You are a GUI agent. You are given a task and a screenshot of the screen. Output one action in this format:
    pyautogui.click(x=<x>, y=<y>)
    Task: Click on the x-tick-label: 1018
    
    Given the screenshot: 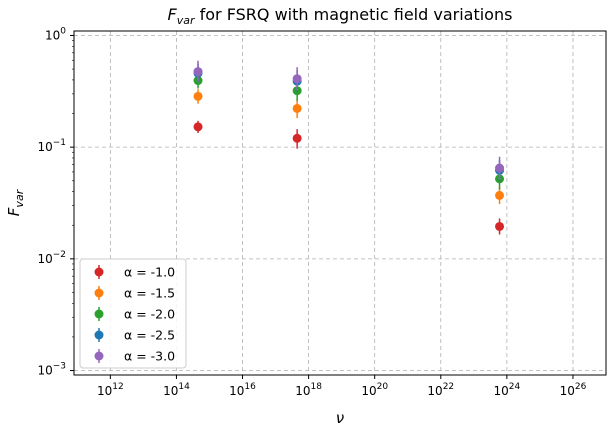 What is the action you would take?
    pyautogui.click(x=308, y=390)
    